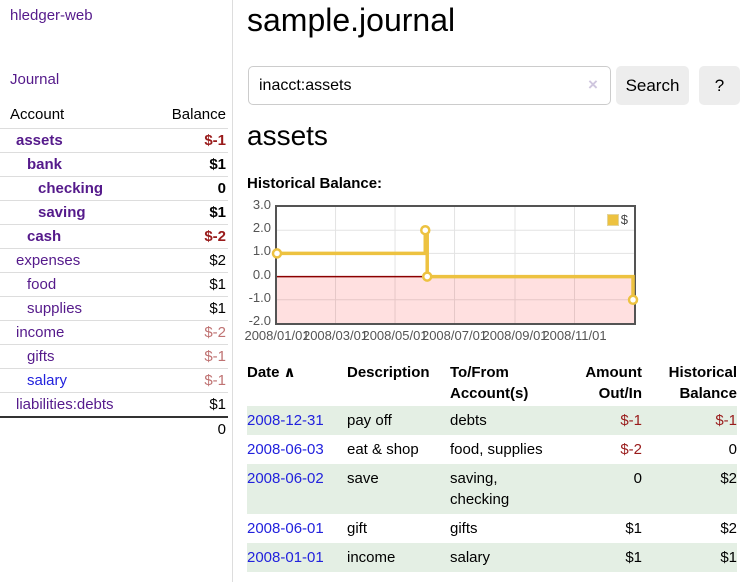 The height and width of the screenshot is (582, 742). Describe the element at coordinates (261, 204) in the screenshot. I see `y-axis-tick-label: 3.0` at that location.